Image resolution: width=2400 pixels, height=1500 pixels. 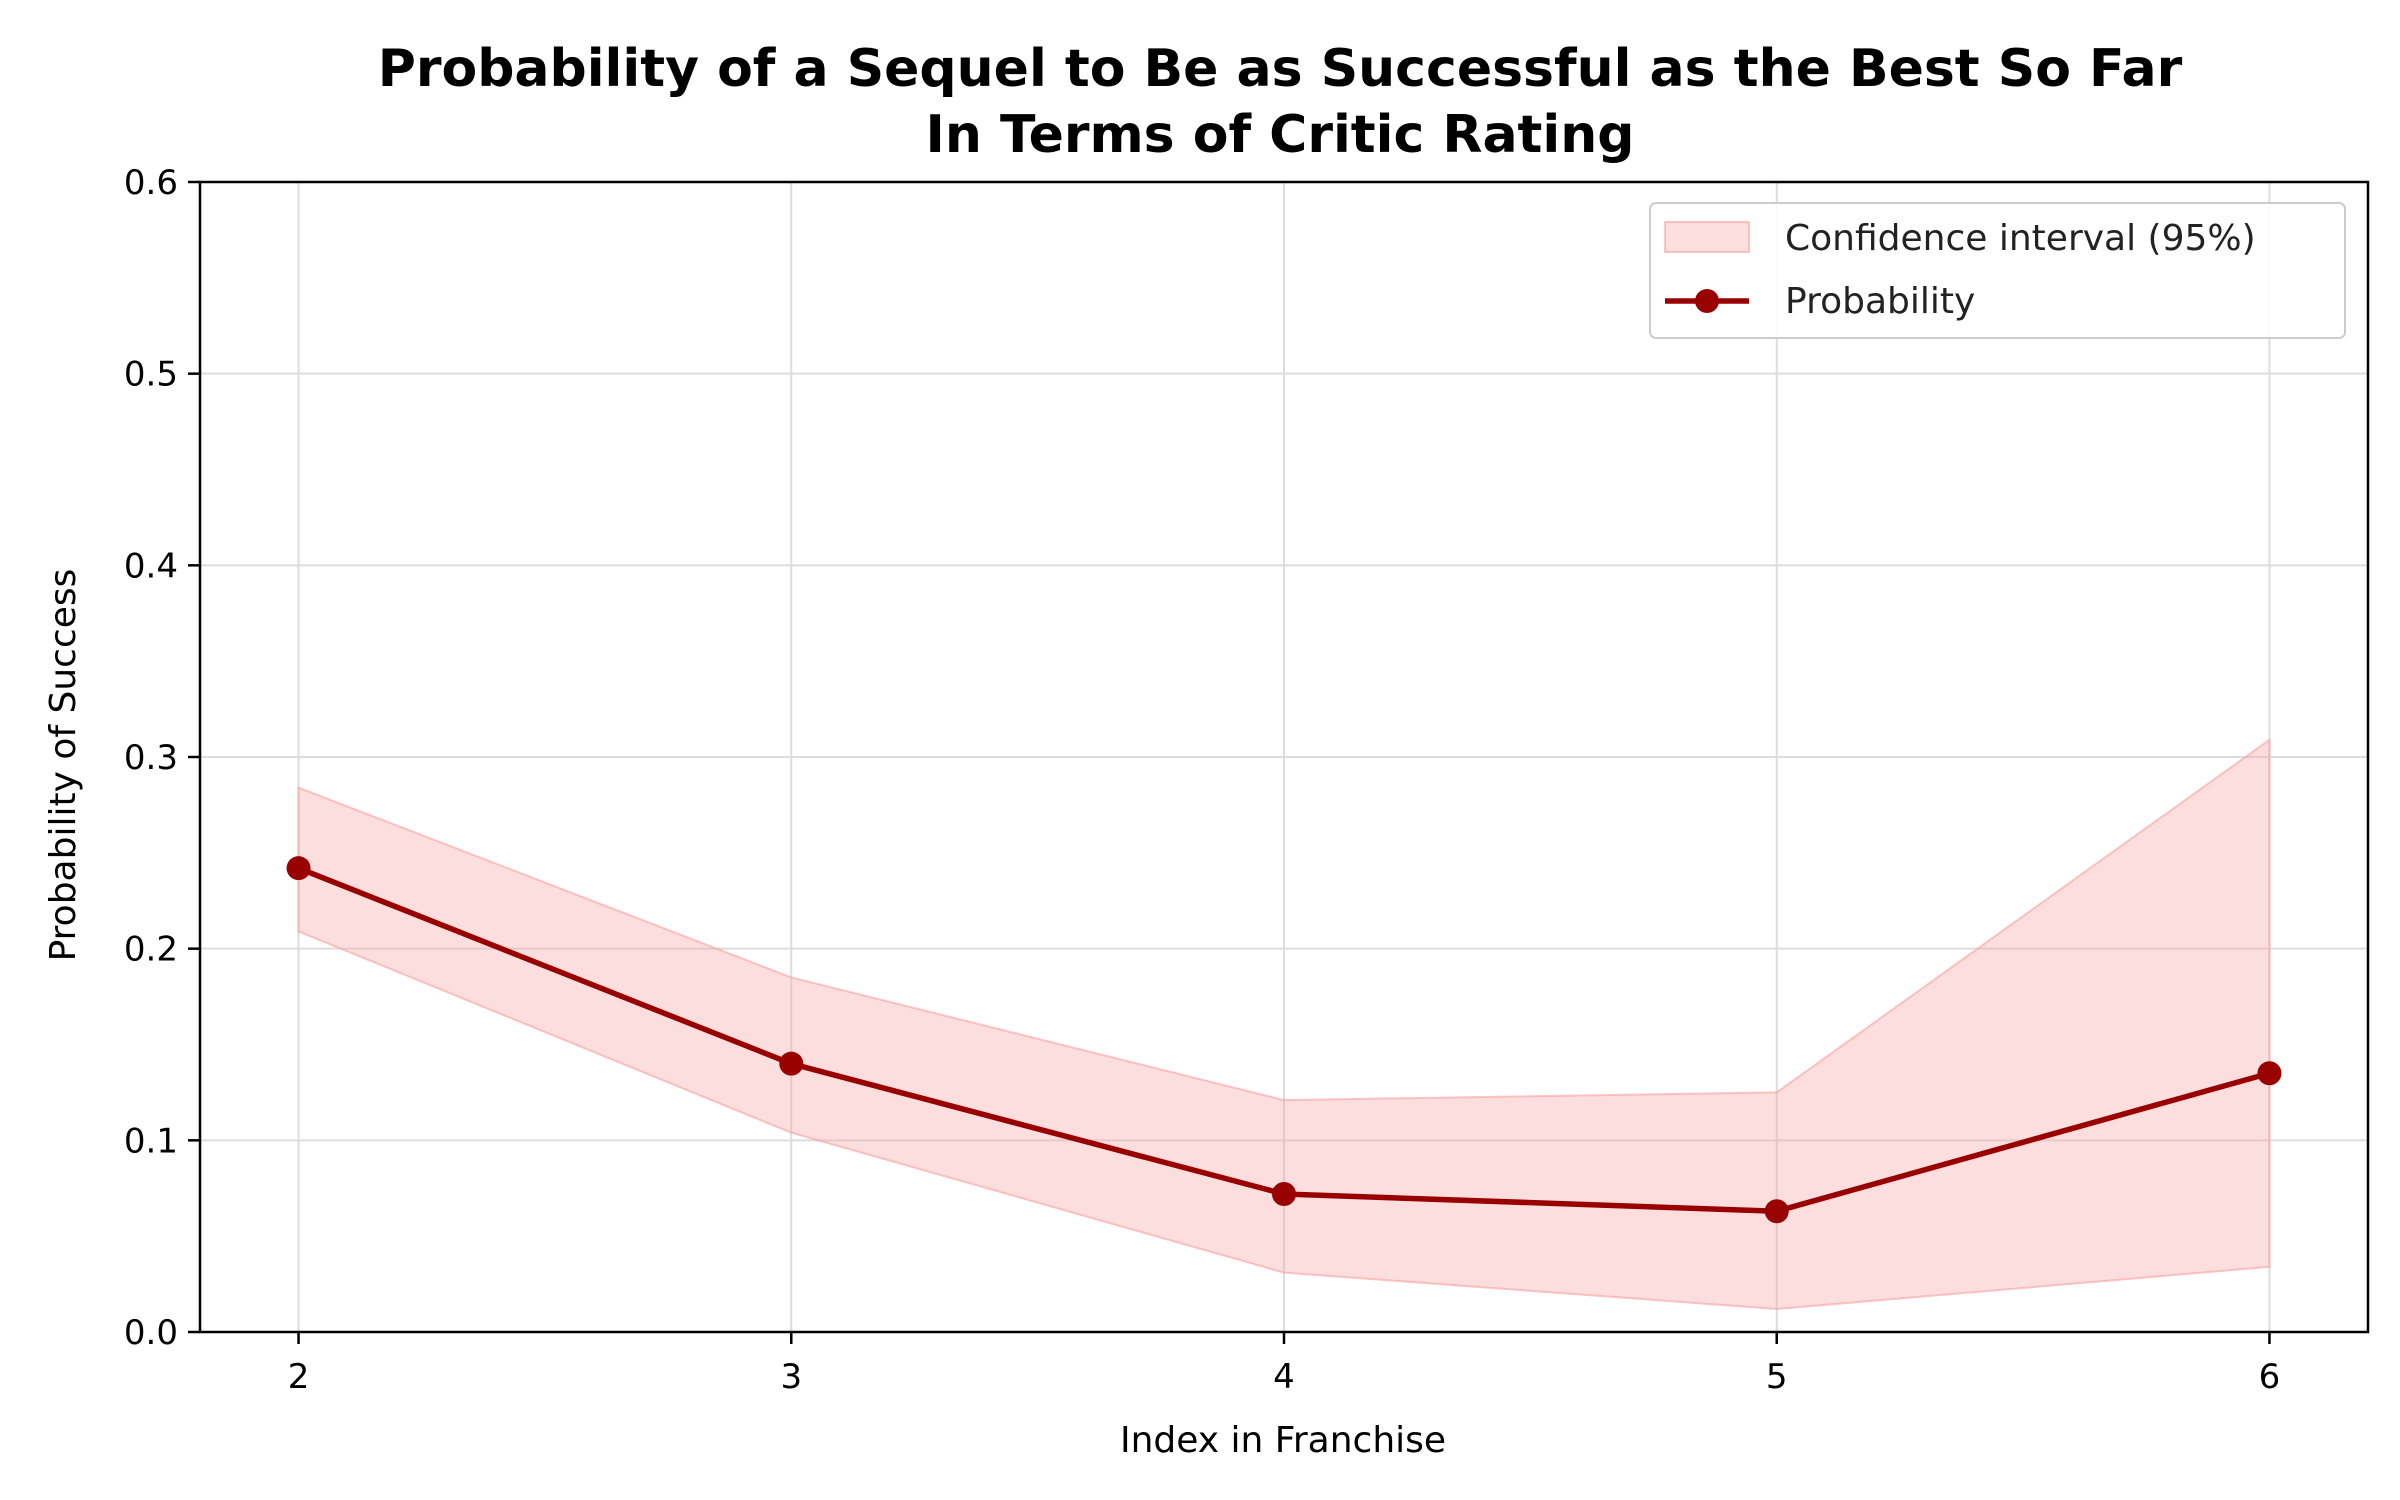 I want to click on x-tick-label-2: 4, so click(x=1284, y=1377).